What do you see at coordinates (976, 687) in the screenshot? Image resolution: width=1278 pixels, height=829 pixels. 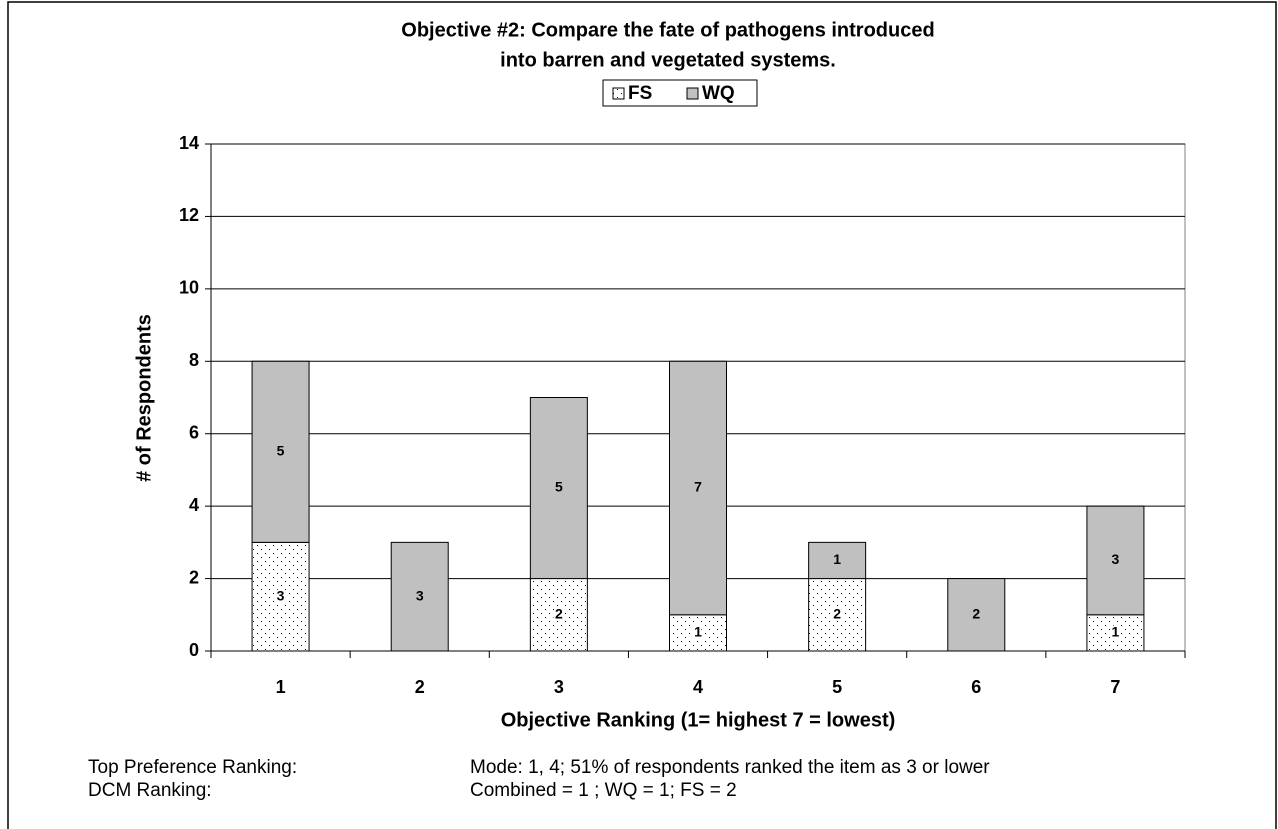 I see `x-tick-label: 6` at bounding box center [976, 687].